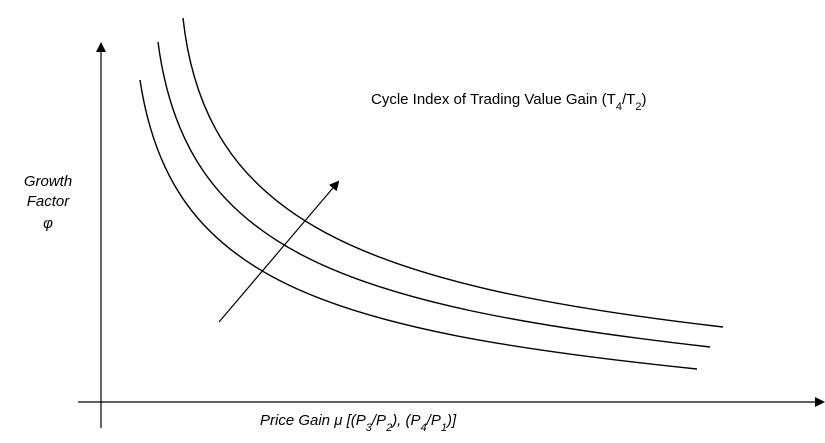 The image size is (825, 443). I want to click on subscript: 1, so click(444, 428).